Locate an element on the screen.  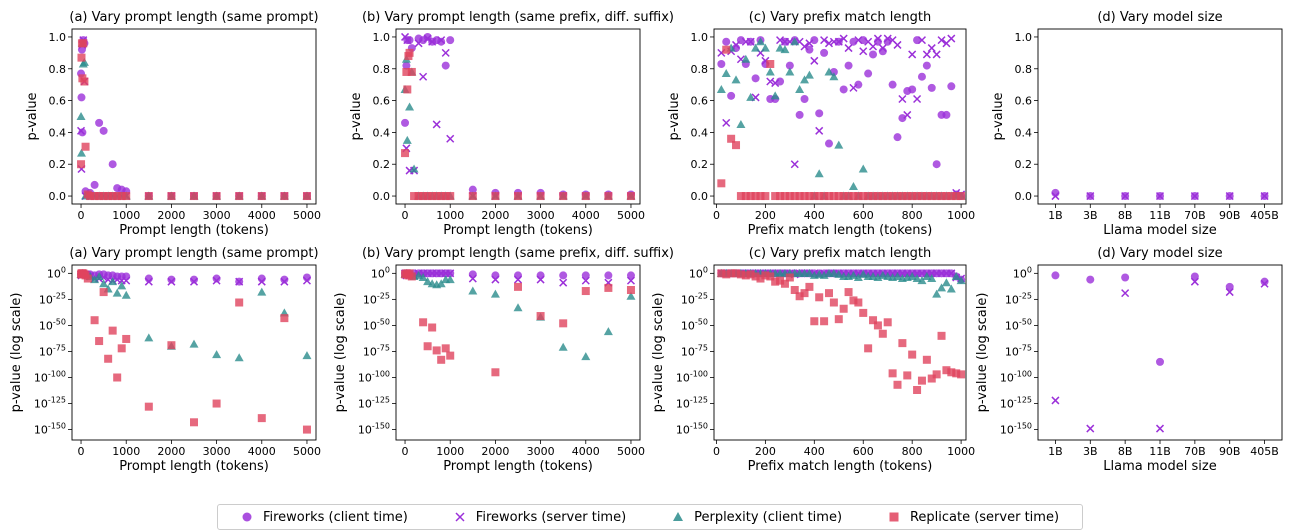
y-tick-label: 10-150 is located at coordinates (374, 429).